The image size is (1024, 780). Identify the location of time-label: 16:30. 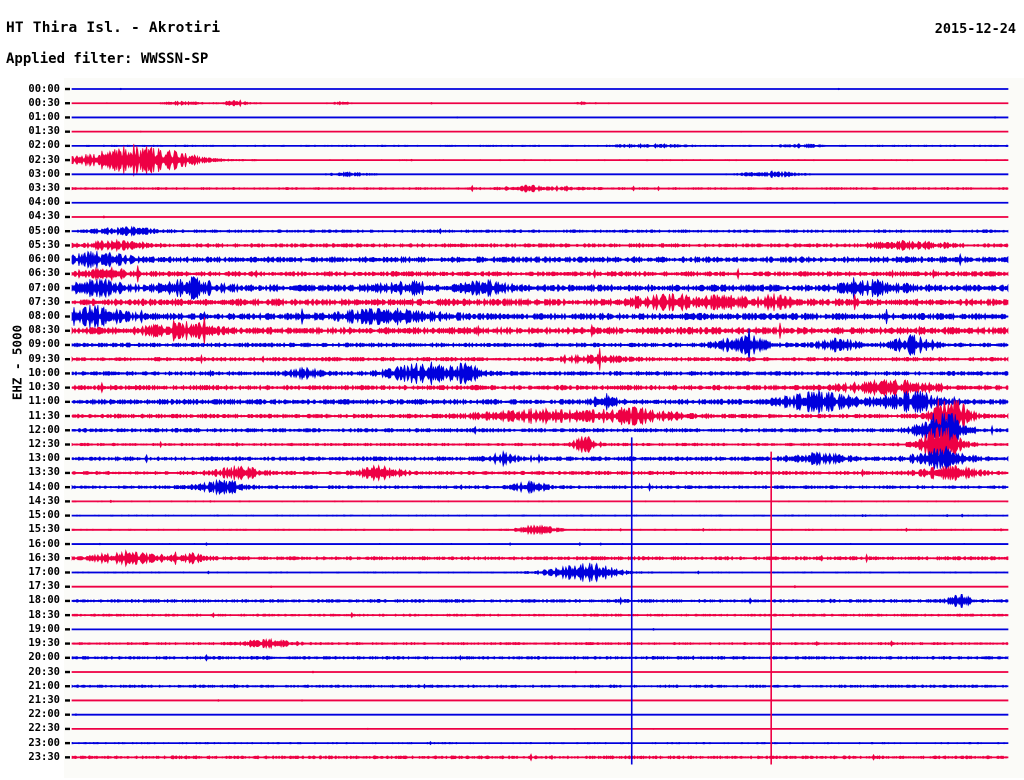
(44, 557).